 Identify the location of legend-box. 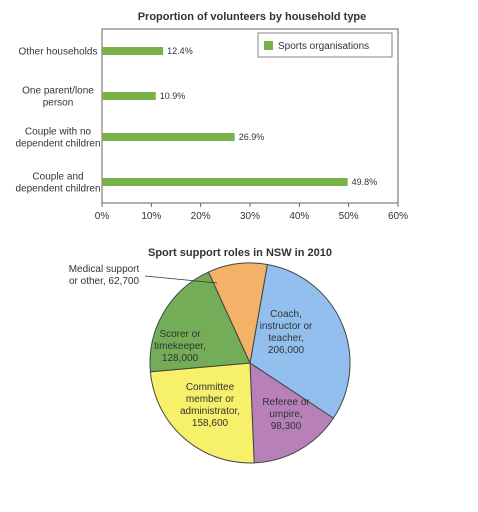
(325, 45).